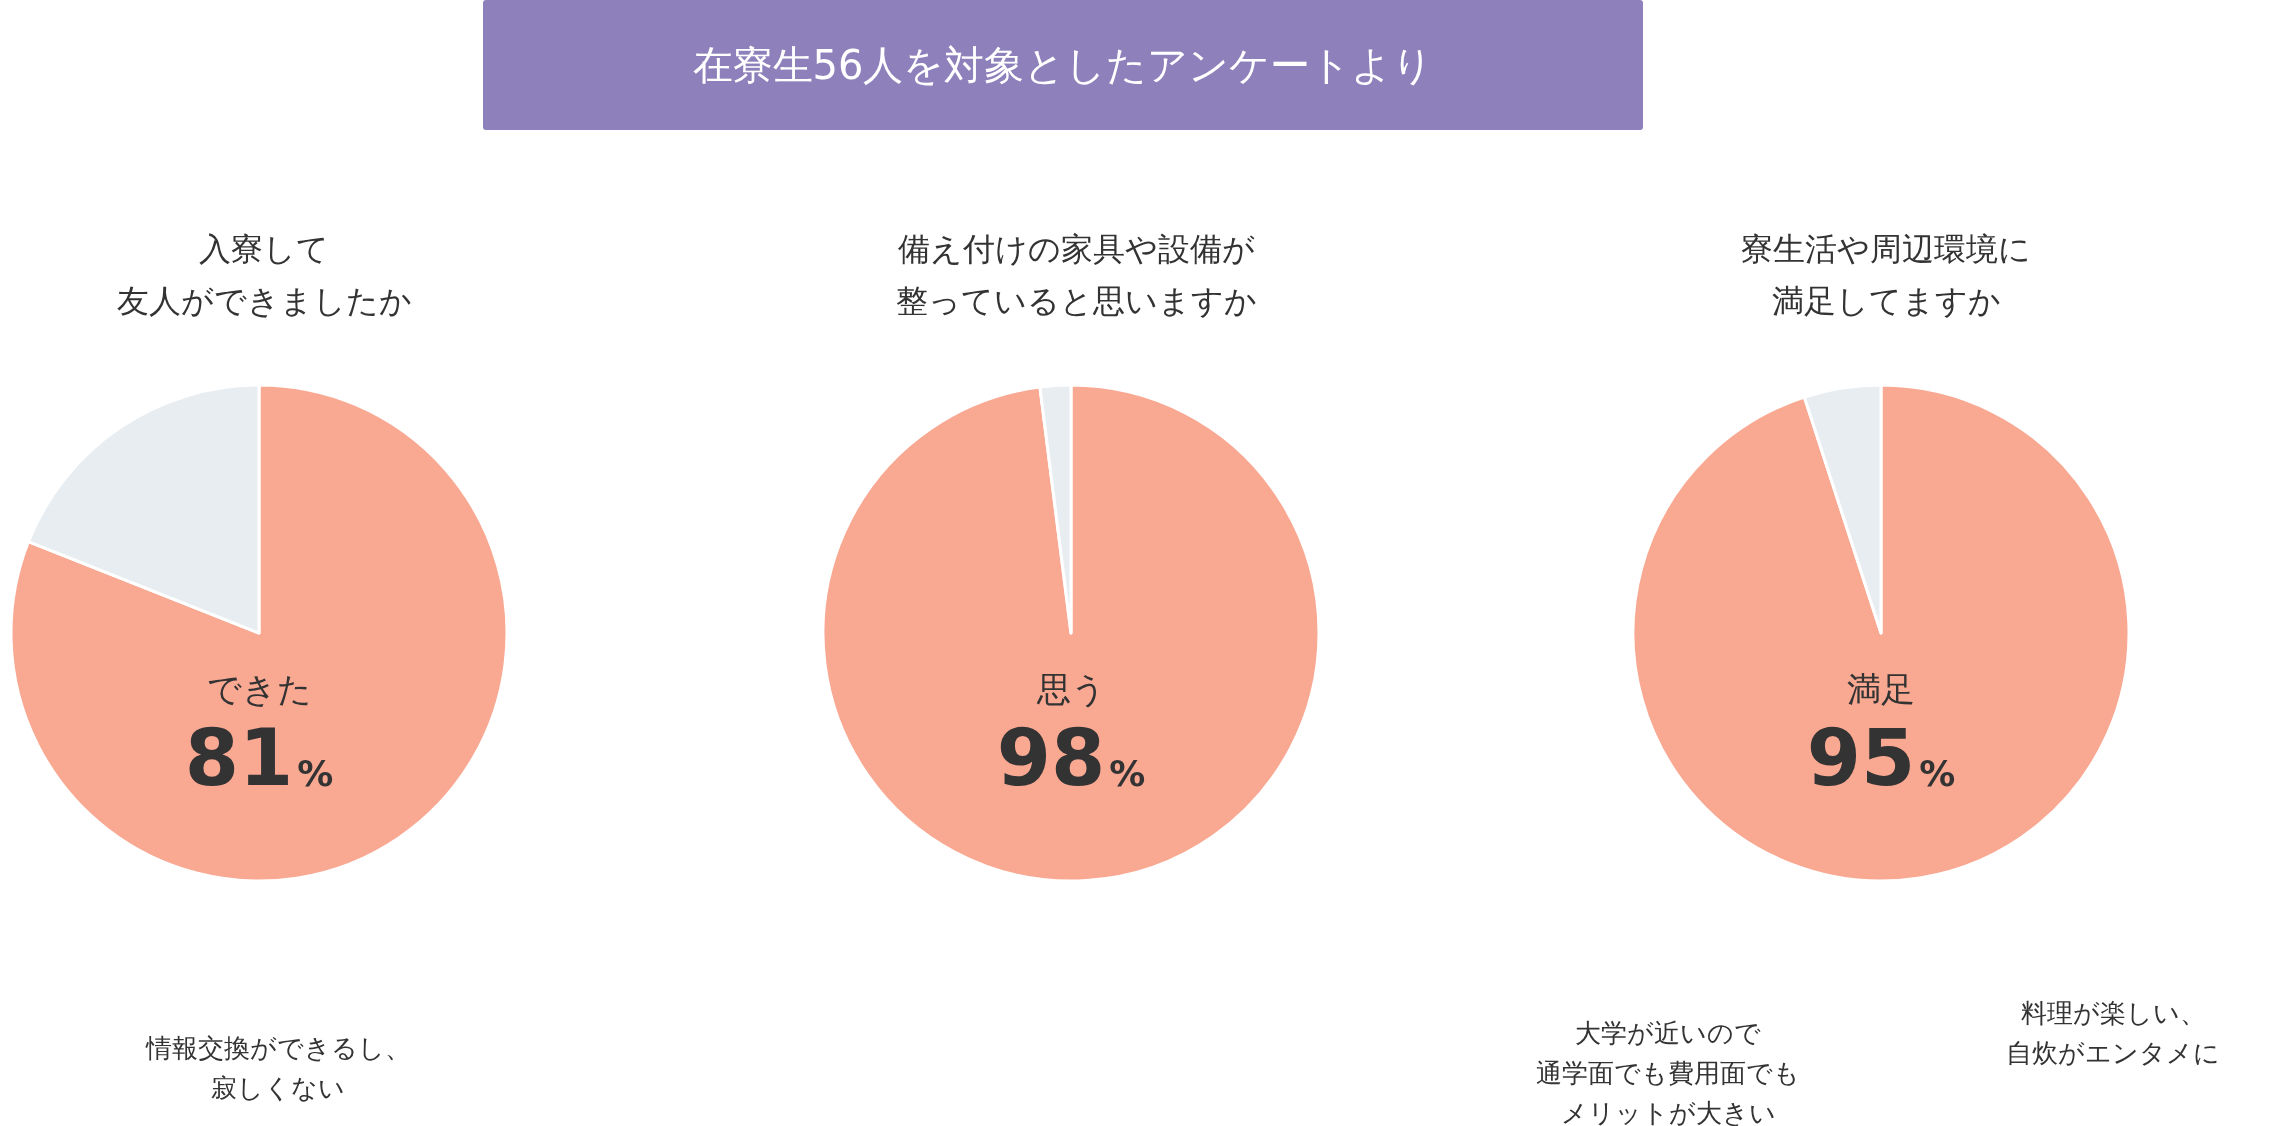  I want to click on data-label: 98%, so click(1071, 758).